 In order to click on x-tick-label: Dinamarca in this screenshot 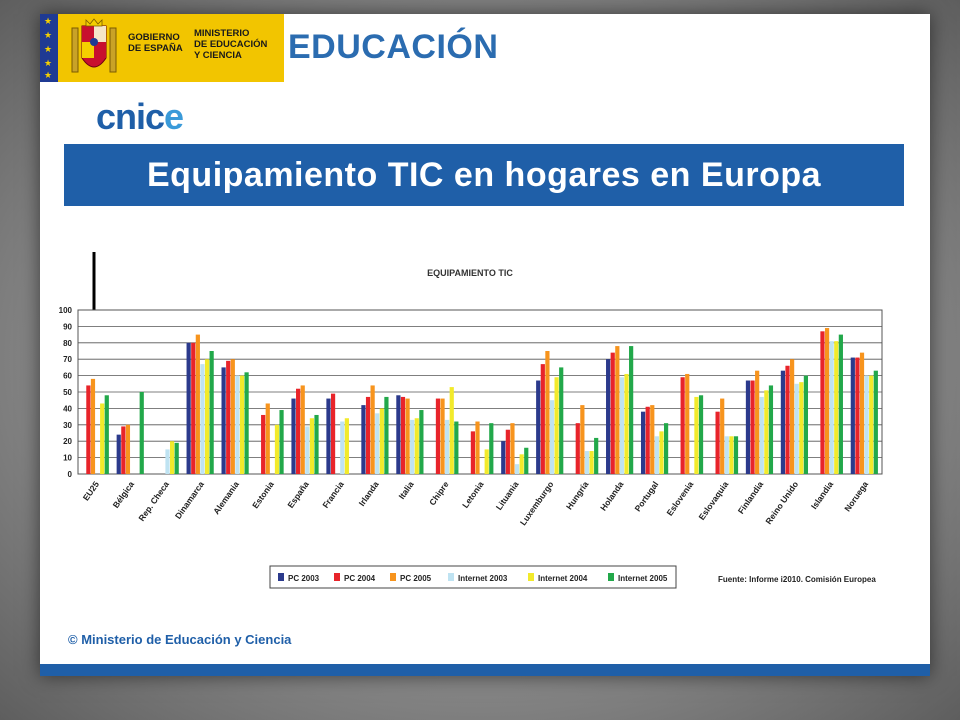, I will do `click(189, 500)`.